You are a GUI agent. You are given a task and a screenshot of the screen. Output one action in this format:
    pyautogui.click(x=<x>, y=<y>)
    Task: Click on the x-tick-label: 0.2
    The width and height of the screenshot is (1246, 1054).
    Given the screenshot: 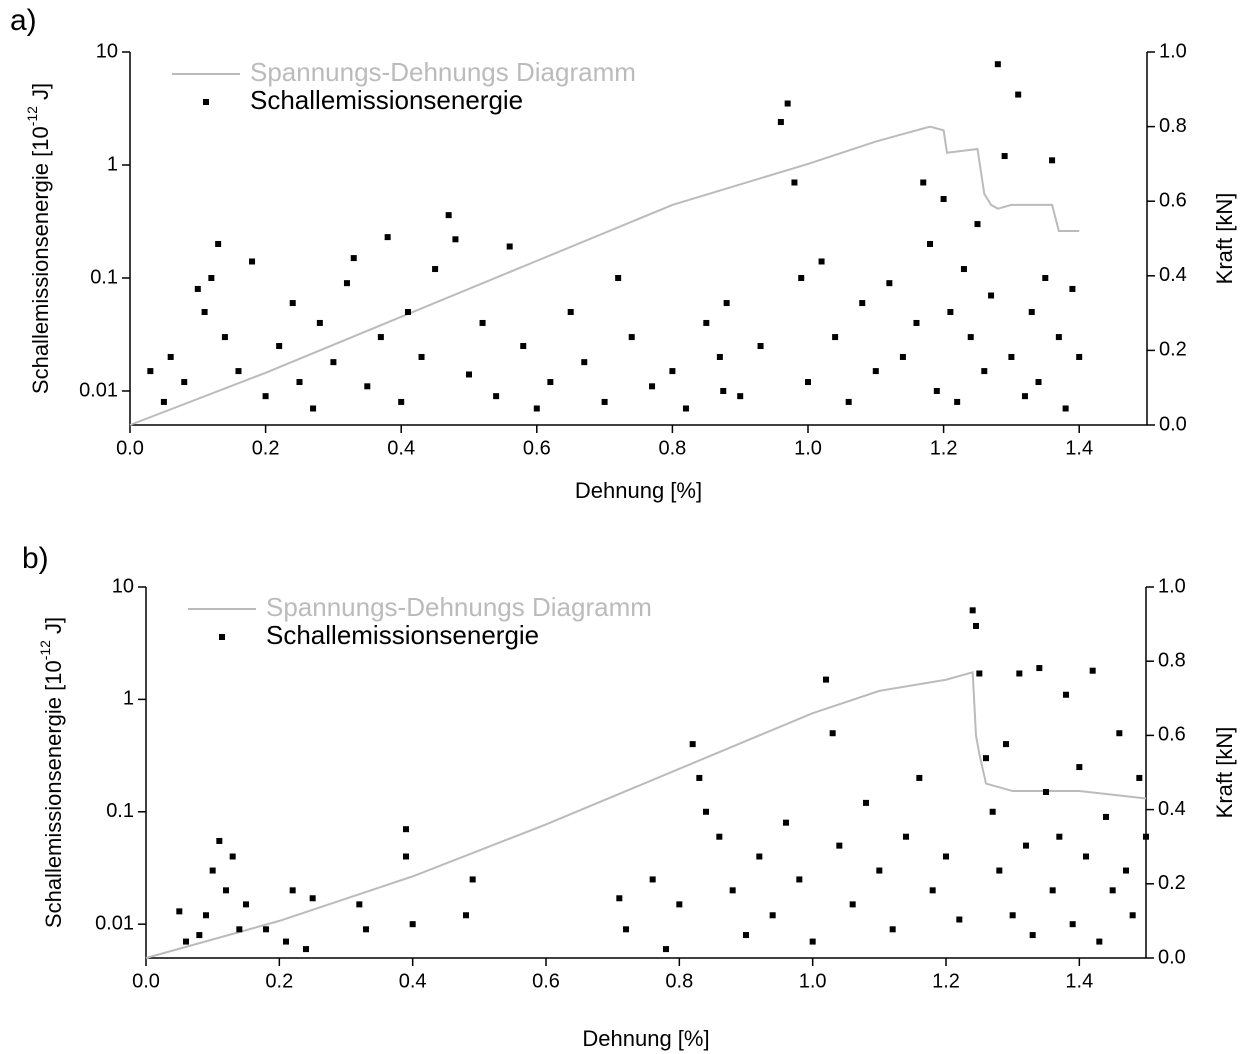 What is the action you would take?
    pyautogui.click(x=266, y=448)
    